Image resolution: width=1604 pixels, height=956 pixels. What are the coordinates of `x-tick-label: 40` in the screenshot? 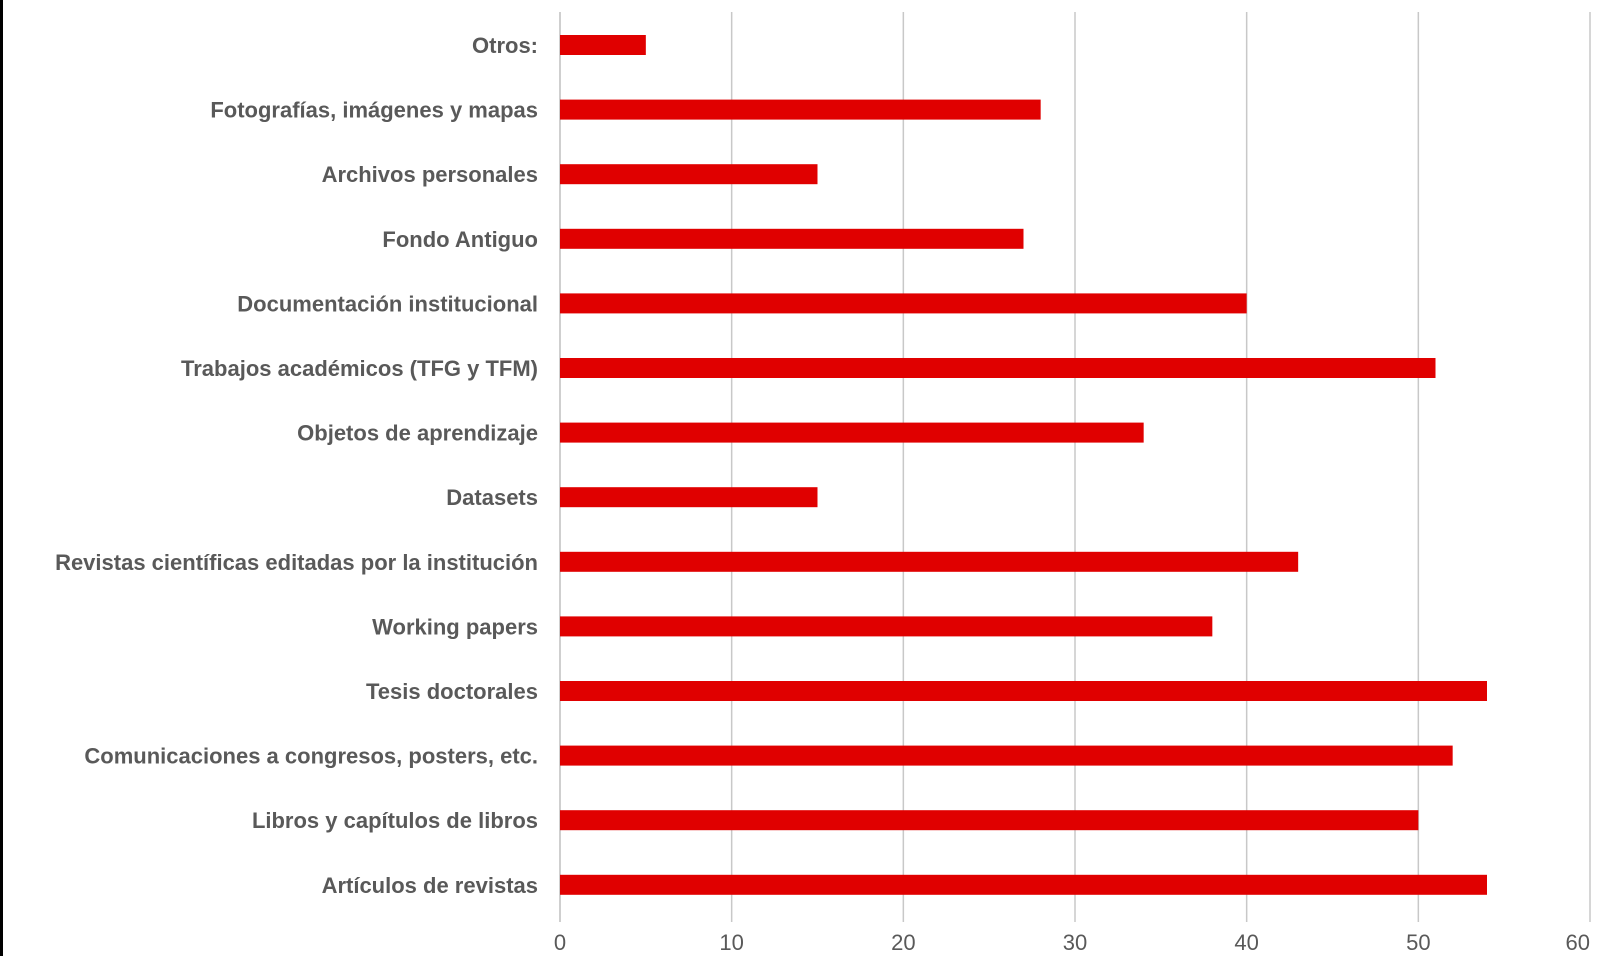 It's located at (1246, 942).